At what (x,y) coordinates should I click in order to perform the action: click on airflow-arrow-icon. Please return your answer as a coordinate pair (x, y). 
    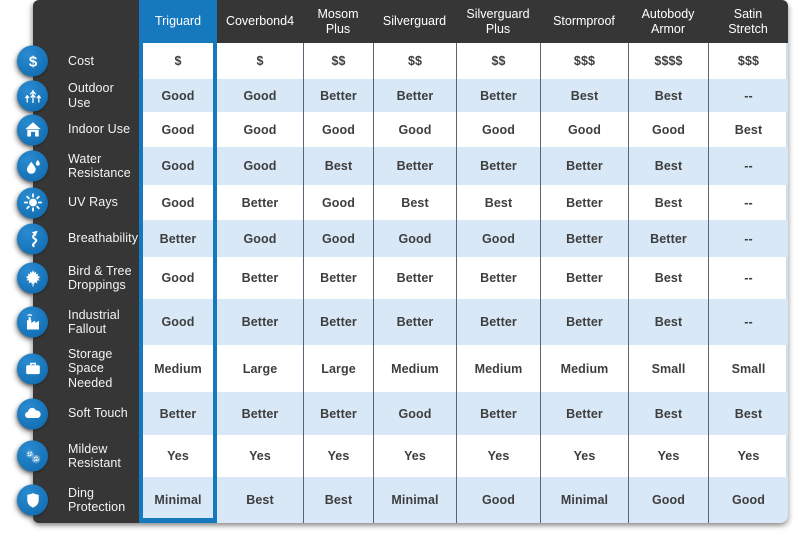
    Looking at the image, I should click on (32, 238).